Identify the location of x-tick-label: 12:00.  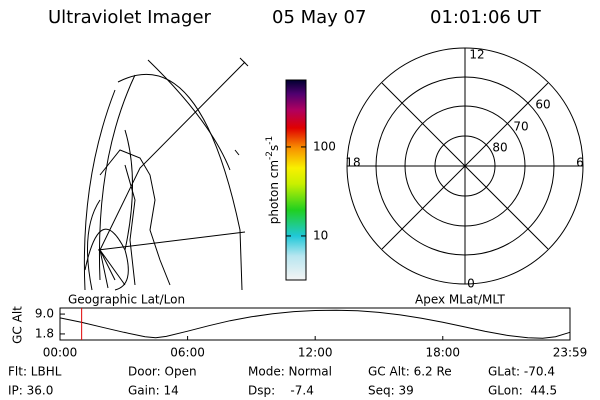
(315, 353).